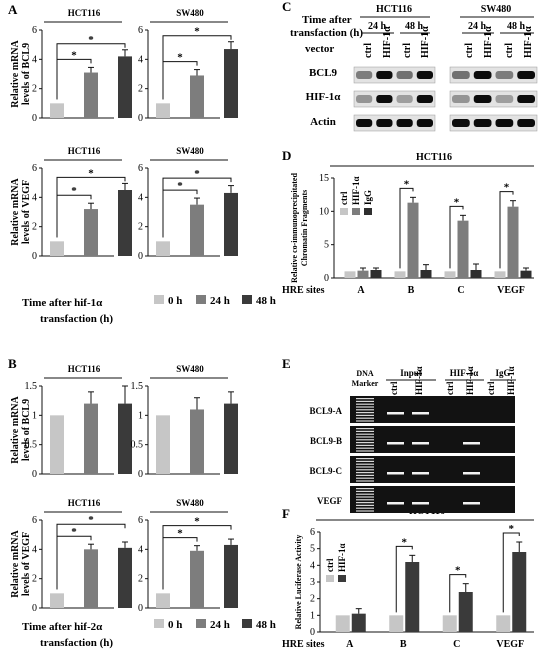 The height and width of the screenshot is (654, 550). What do you see at coordinates (62, 627) in the screenshot?
I see `legend-b-title-1: Time after hif-2α` at bounding box center [62, 627].